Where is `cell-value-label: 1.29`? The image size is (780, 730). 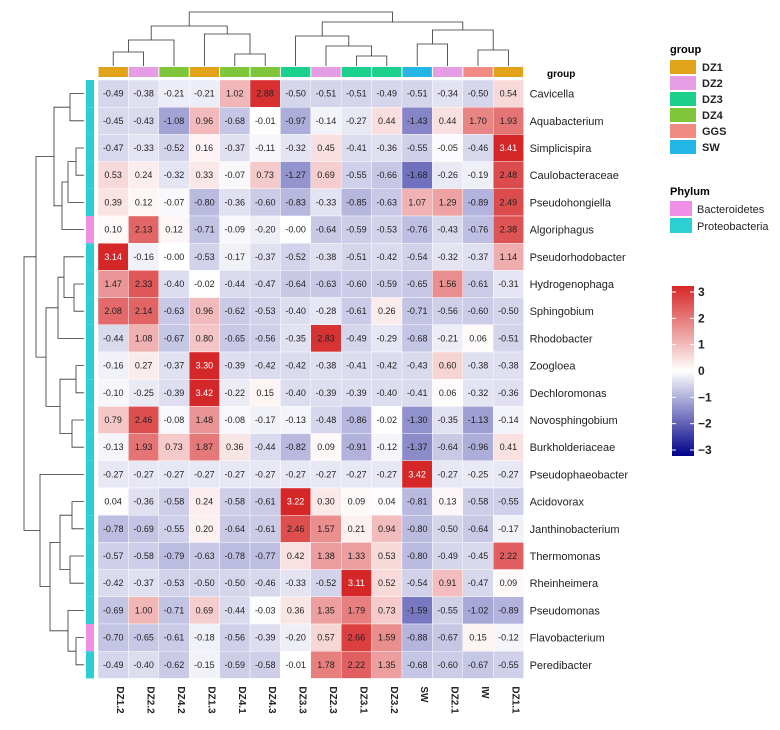
cell-value-label: 1.29 is located at coordinates (448, 202).